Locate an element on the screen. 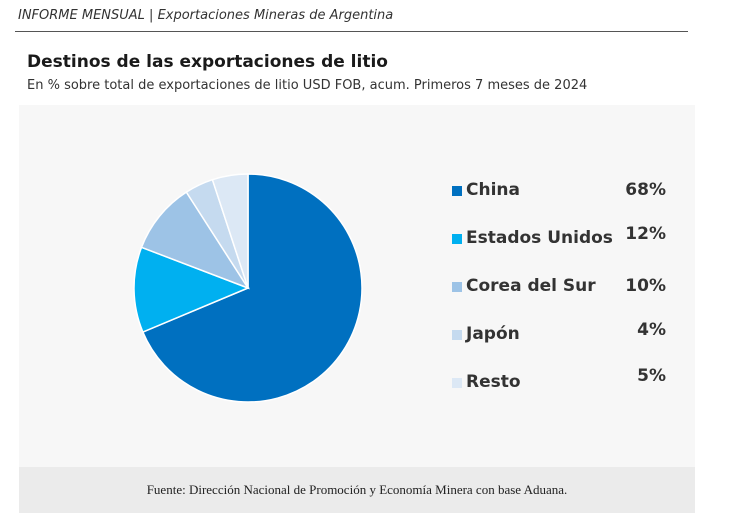  legend-value: 5% is located at coordinates (651, 376).